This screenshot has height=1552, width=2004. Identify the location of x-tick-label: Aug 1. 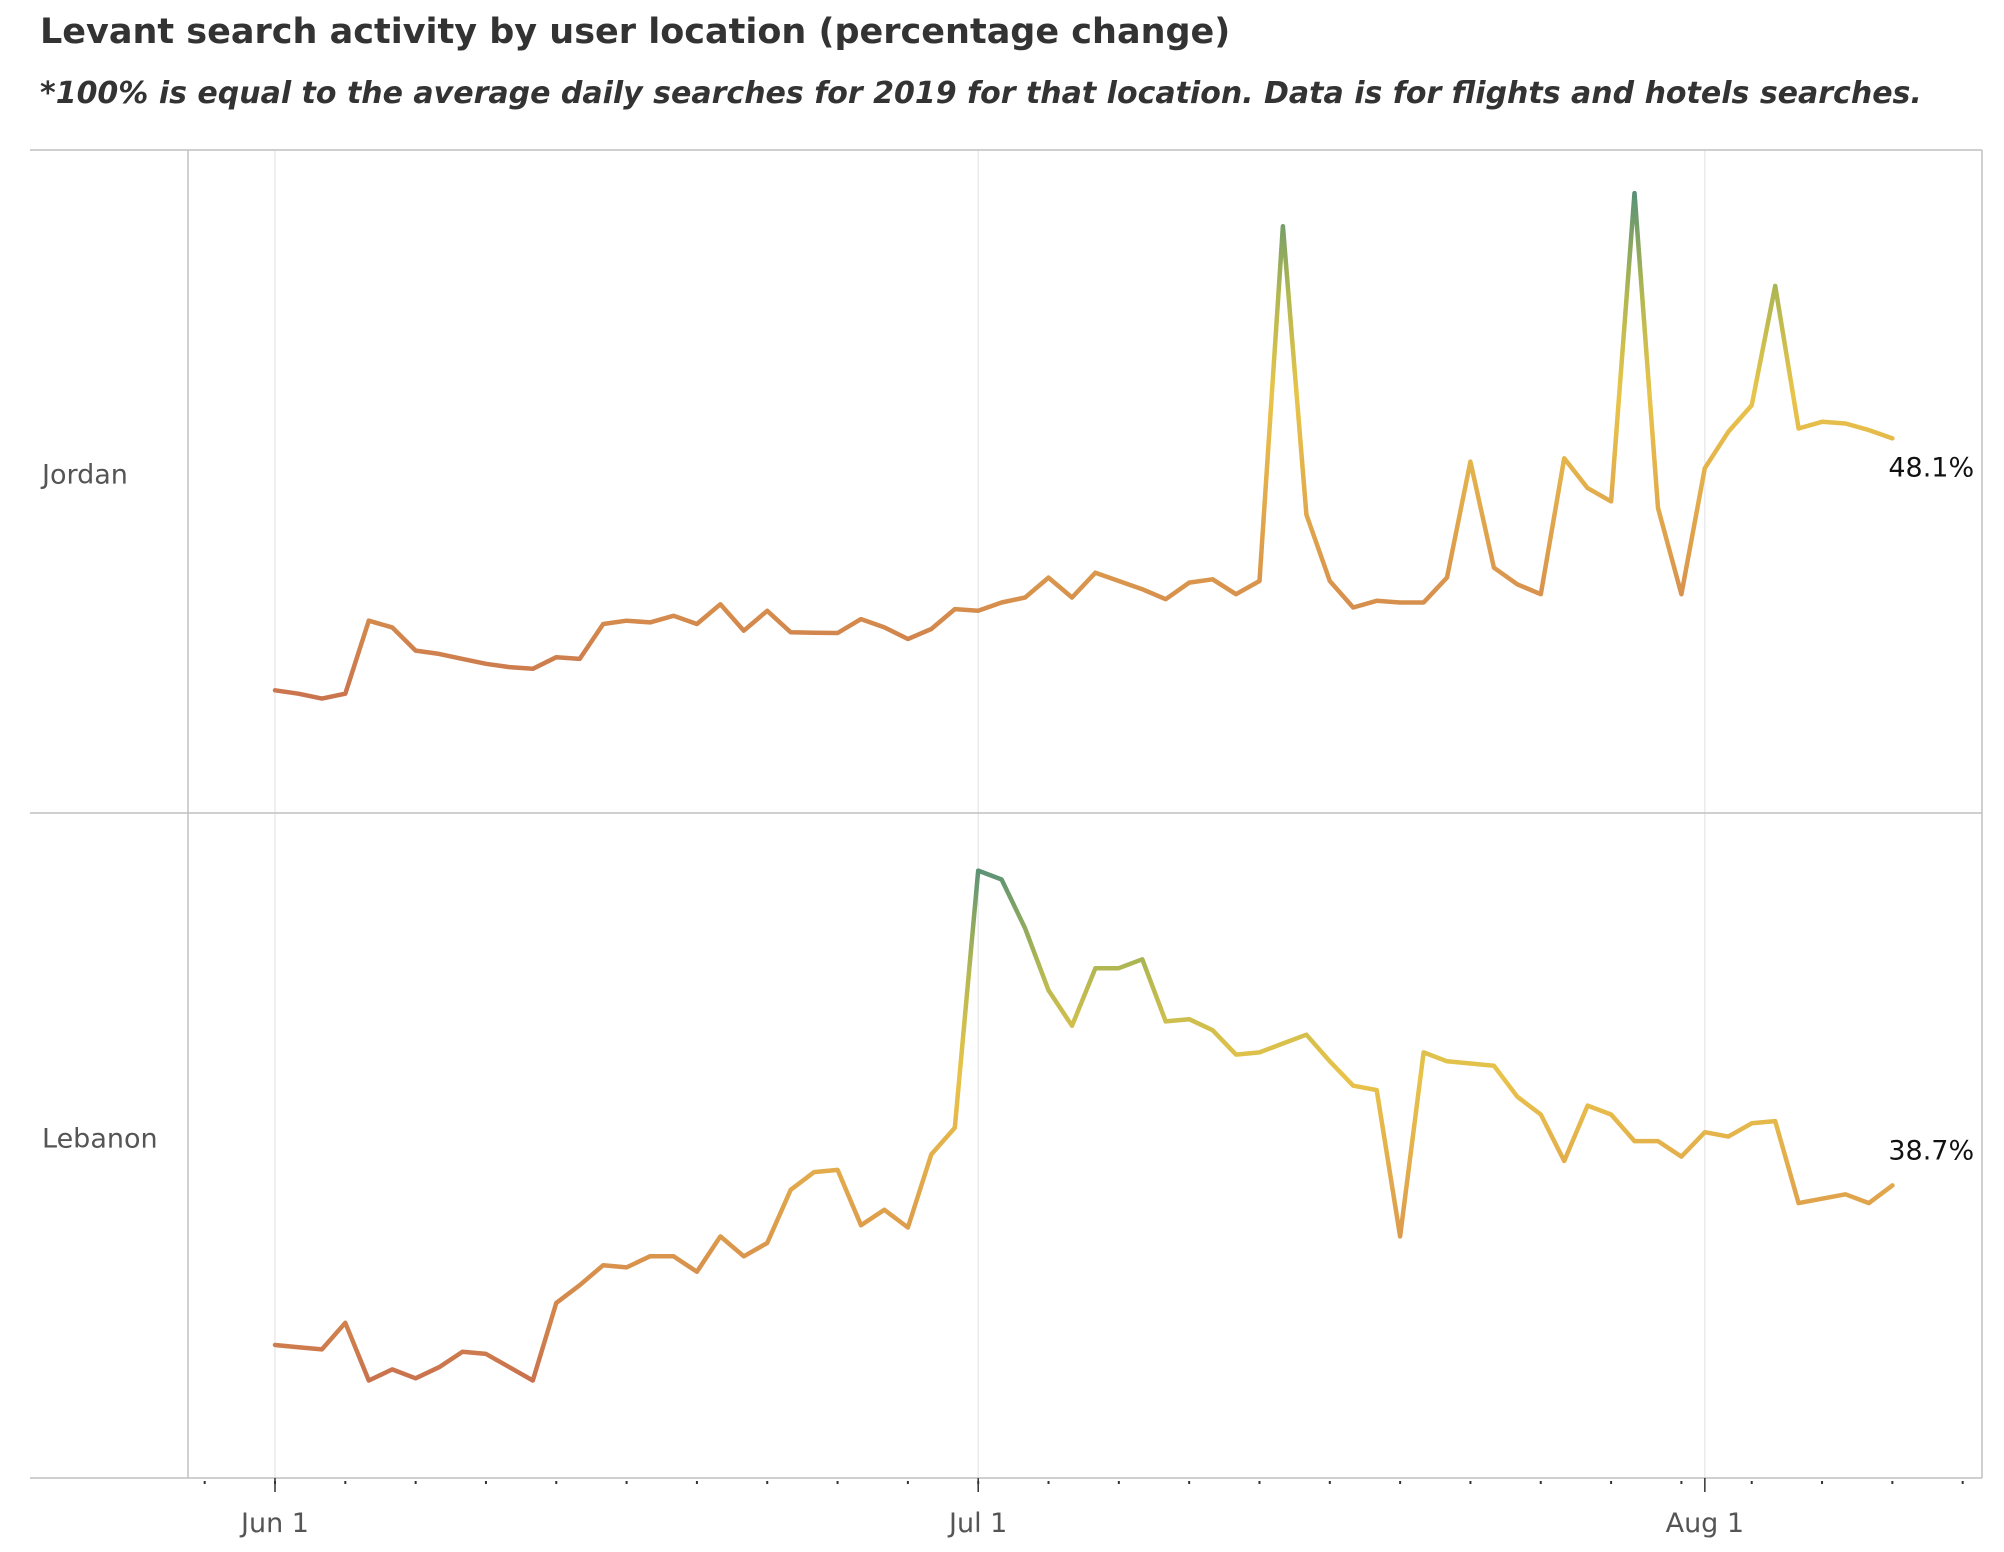
(1705, 1523).